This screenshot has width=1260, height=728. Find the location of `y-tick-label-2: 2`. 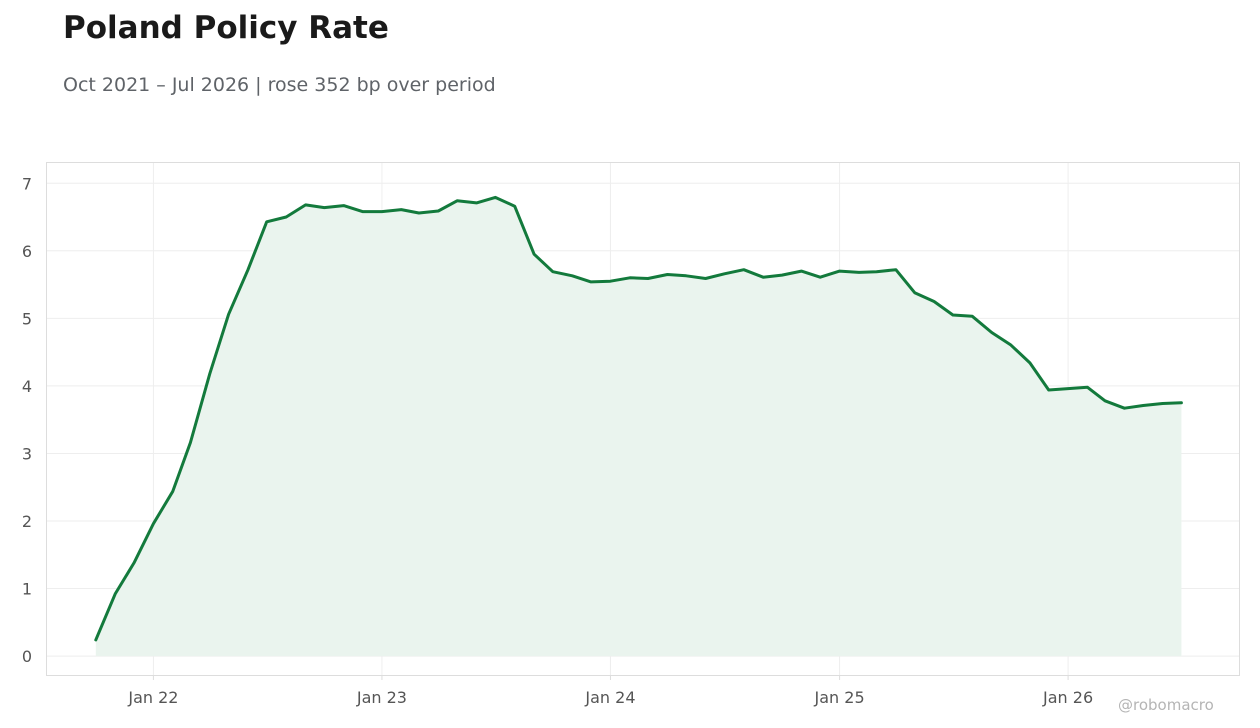

y-tick-label-2: 2 is located at coordinates (27, 521).